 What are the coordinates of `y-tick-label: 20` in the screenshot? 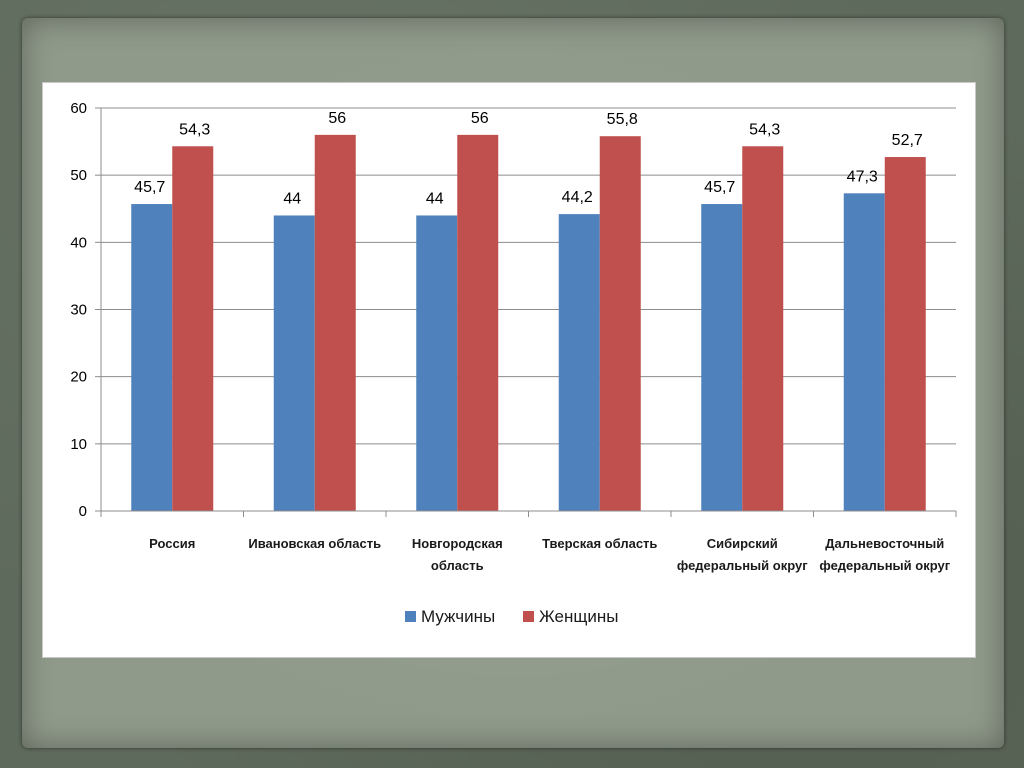 It's located at (78, 377).